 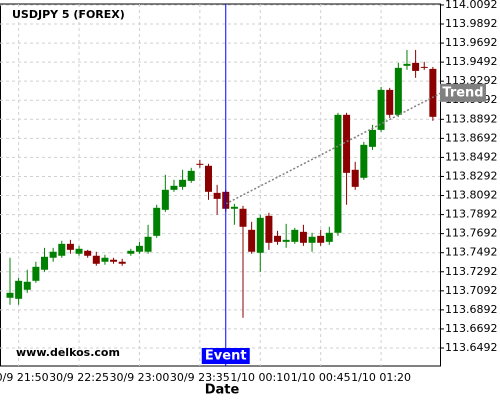 I want to click on trend-label-box, so click(x=463, y=92).